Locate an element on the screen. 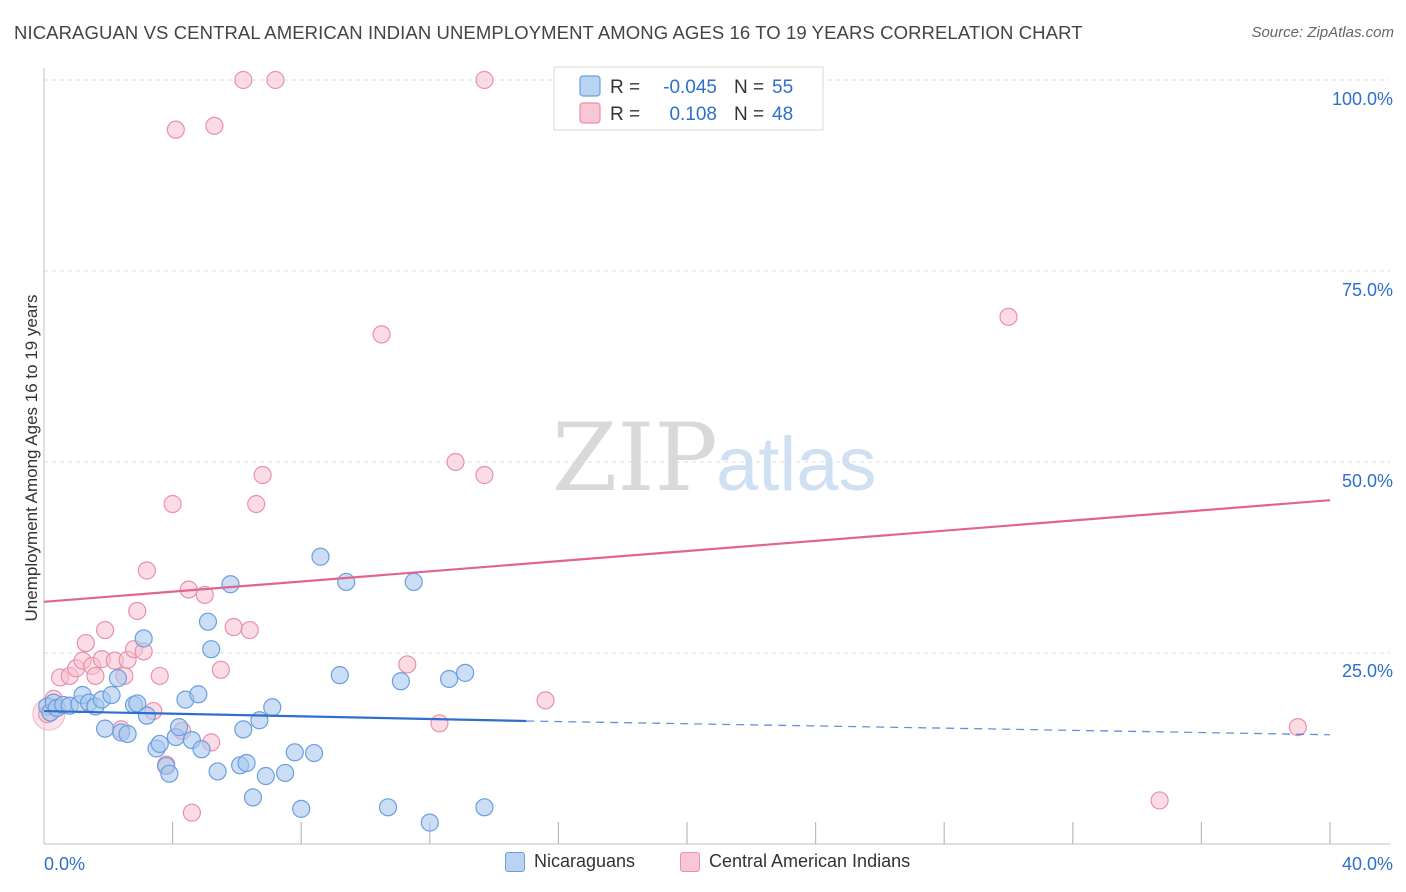  trend-line-central-american-indians is located at coordinates (687, 551).